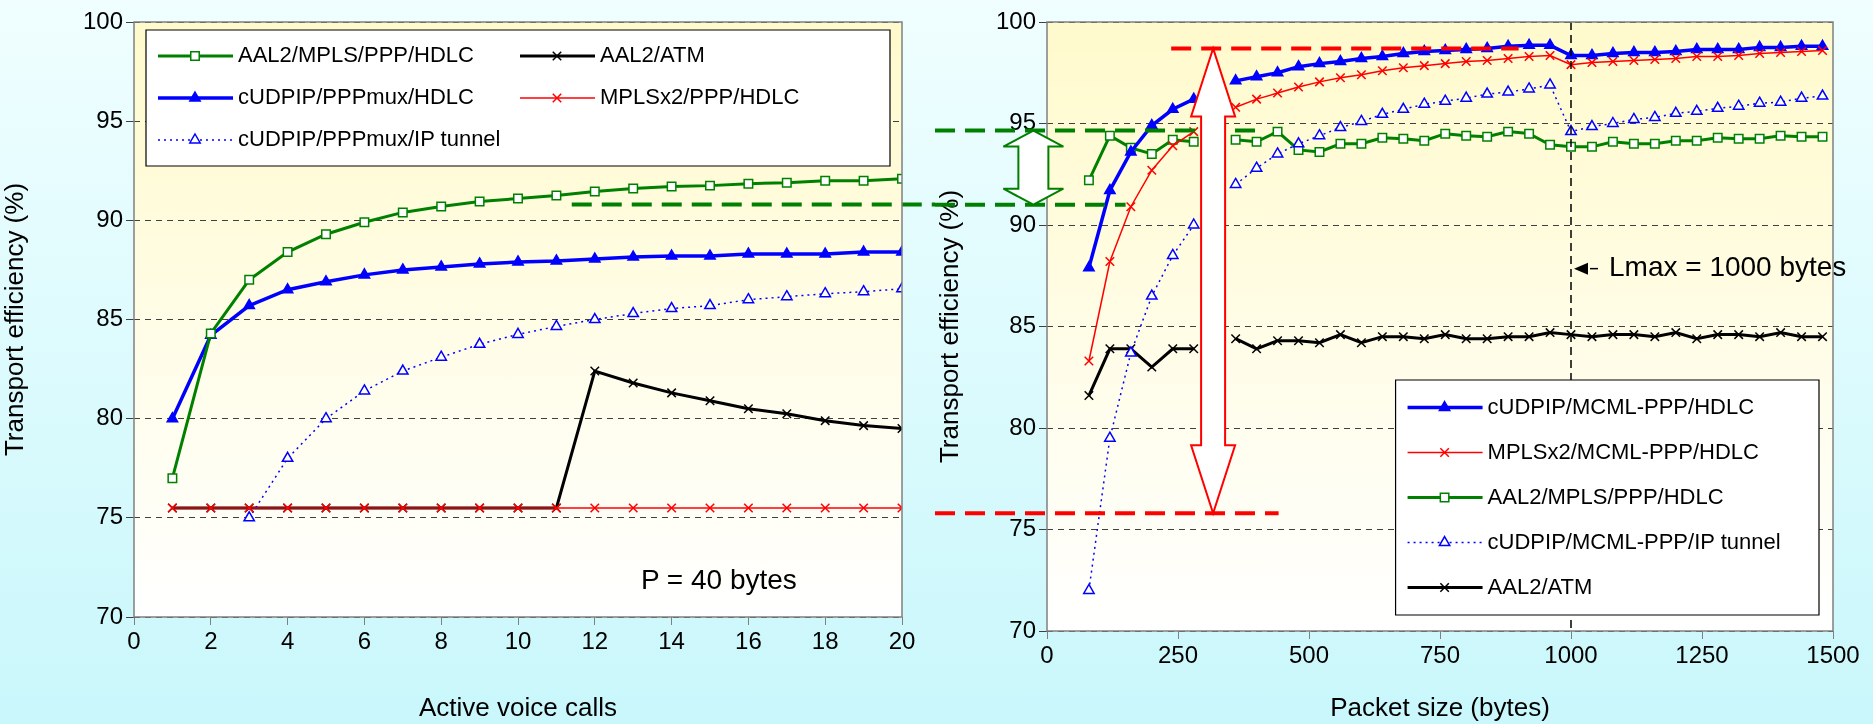 Image resolution: width=1873 pixels, height=724 pixels. What do you see at coordinates (518, 706) in the screenshot?
I see `x-axis-title: Active voice calls` at bounding box center [518, 706].